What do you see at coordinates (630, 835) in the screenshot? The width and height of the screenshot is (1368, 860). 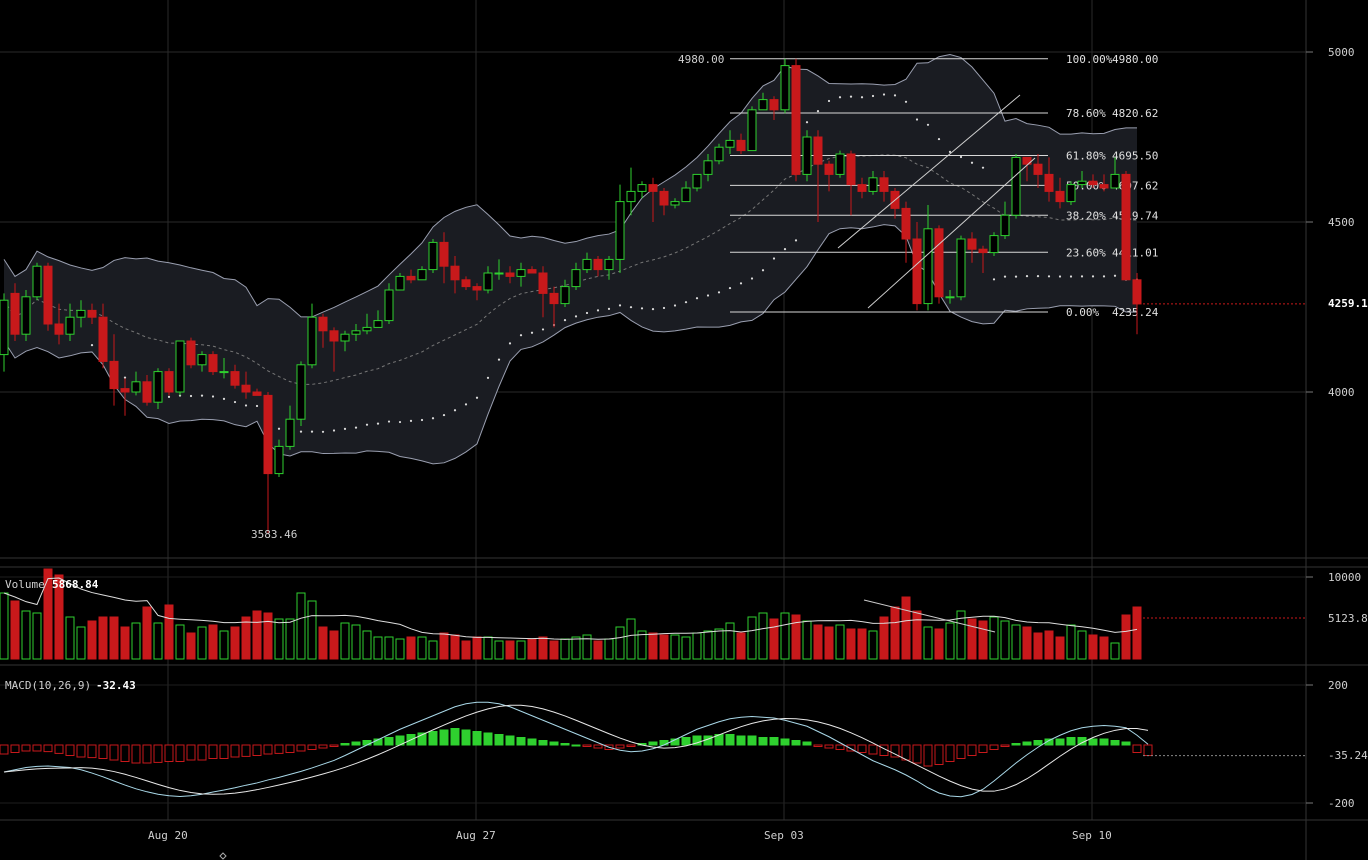 I see `time-axis: Aug 20 Aug 27 Sep 03 Sep 10` at bounding box center [630, 835].